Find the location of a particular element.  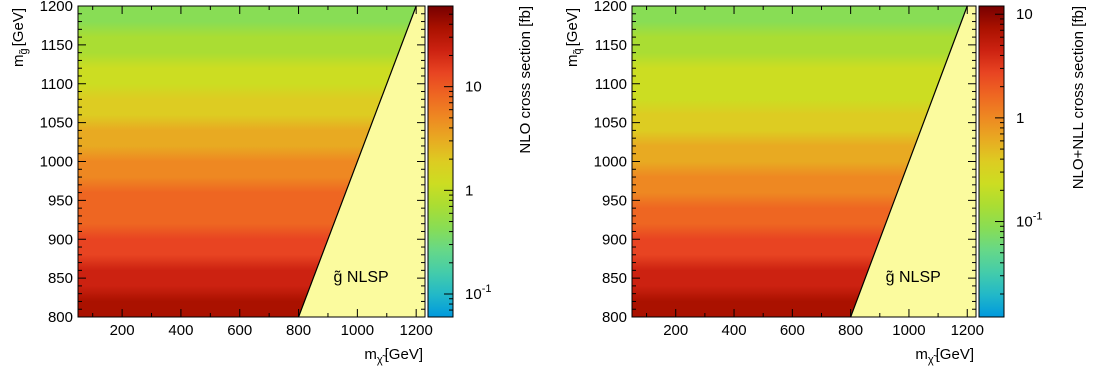

y-axis-label: mg̃[GeV] is located at coordinates (20, 37).